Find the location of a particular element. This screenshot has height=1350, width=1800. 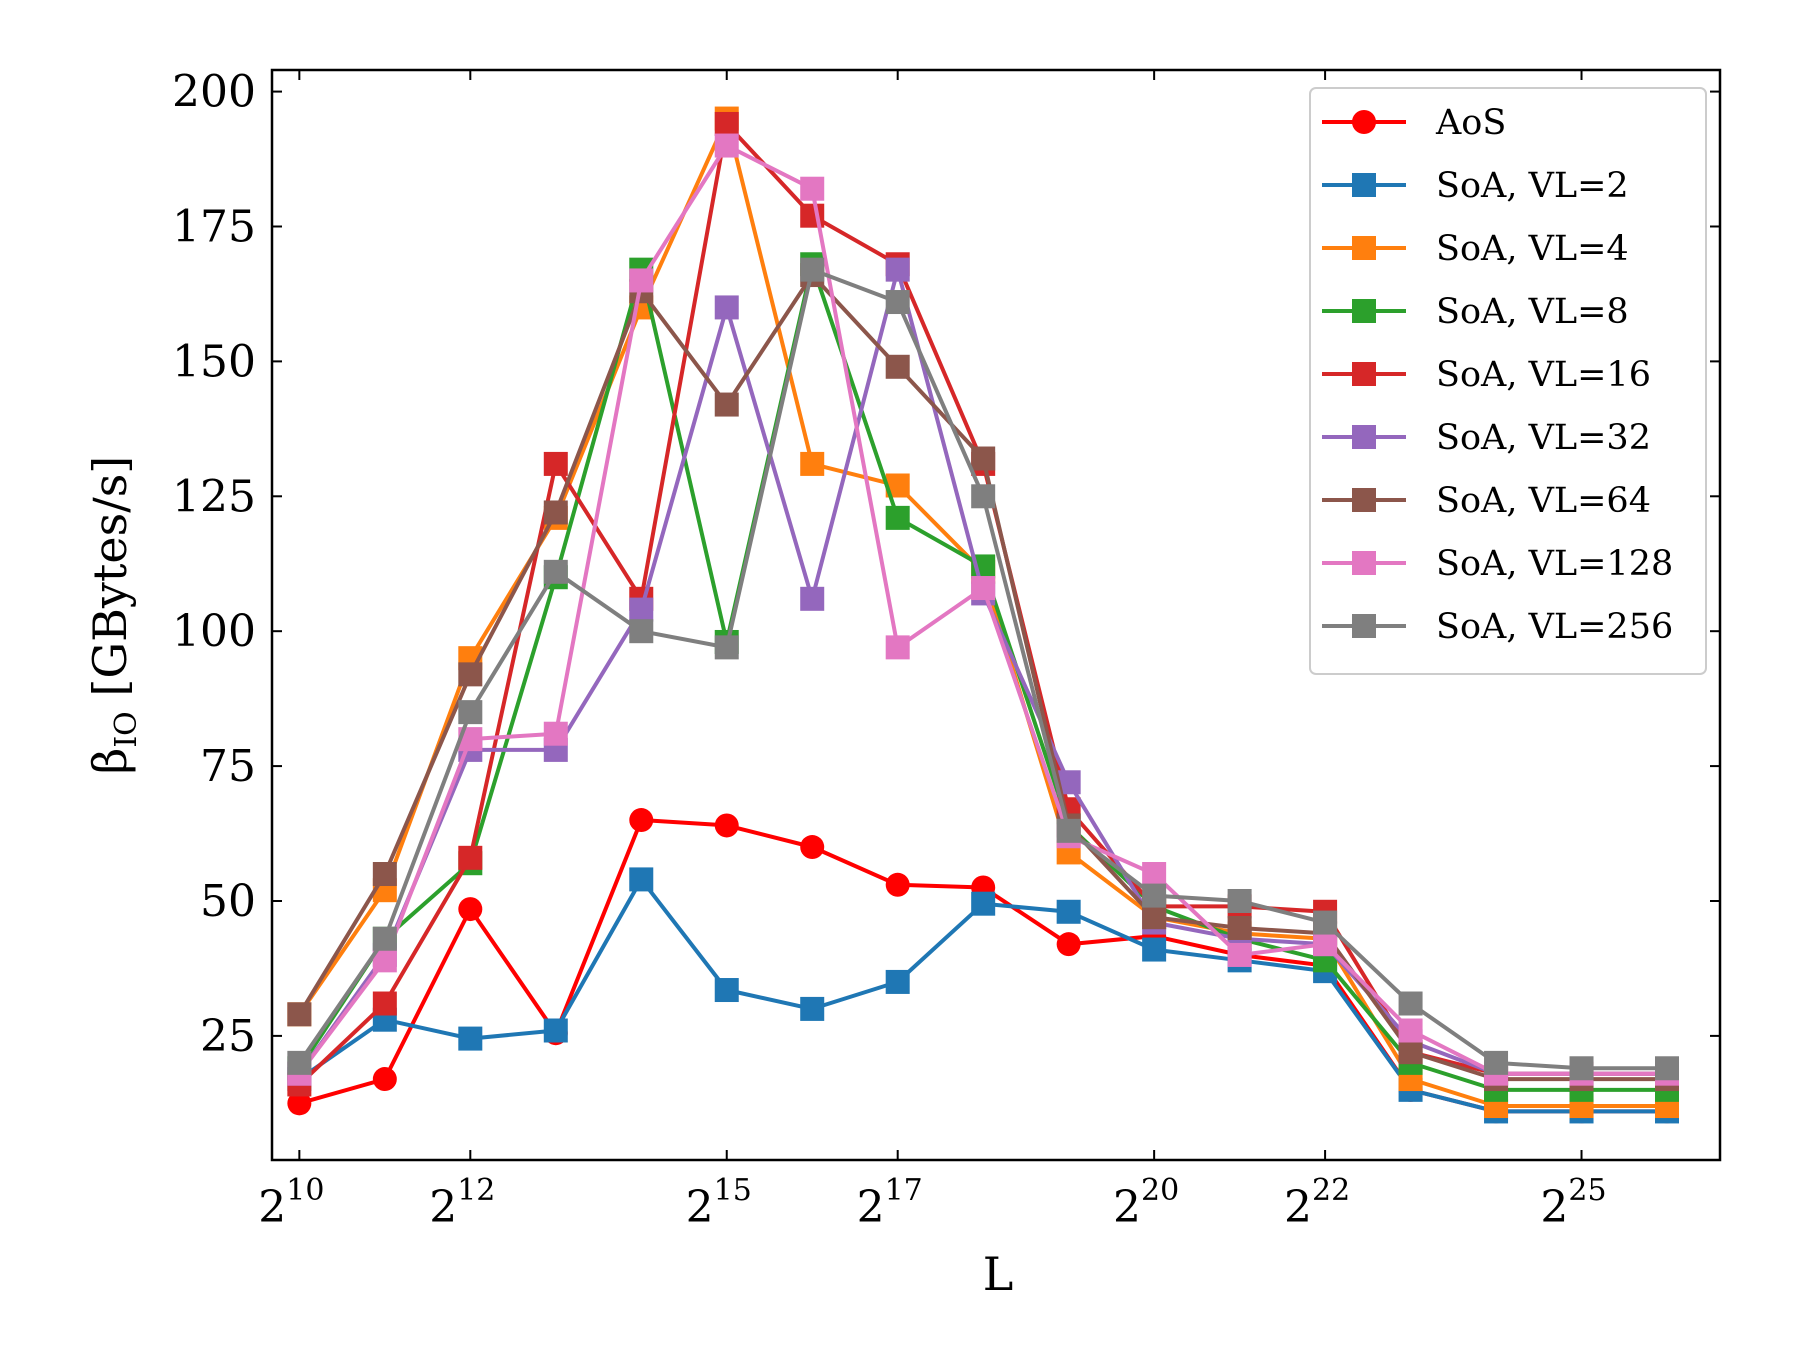

x-tick-label: 220 is located at coordinates (1146, 1203).